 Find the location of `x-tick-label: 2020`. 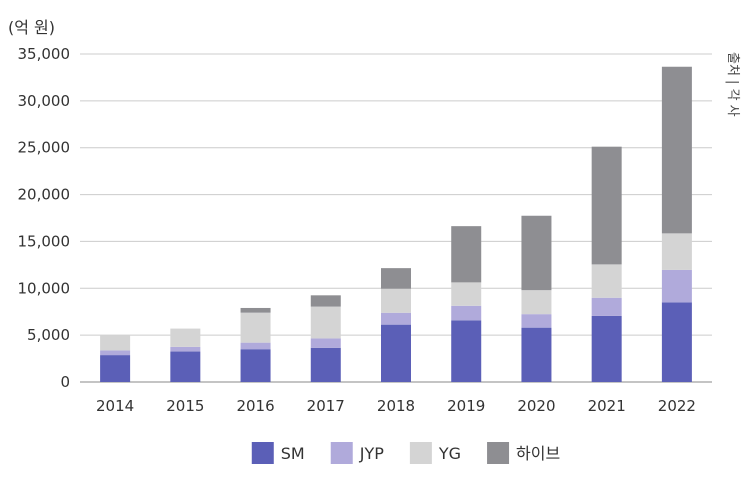

x-tick-label: 2020 is located at coordinates (536, 406).